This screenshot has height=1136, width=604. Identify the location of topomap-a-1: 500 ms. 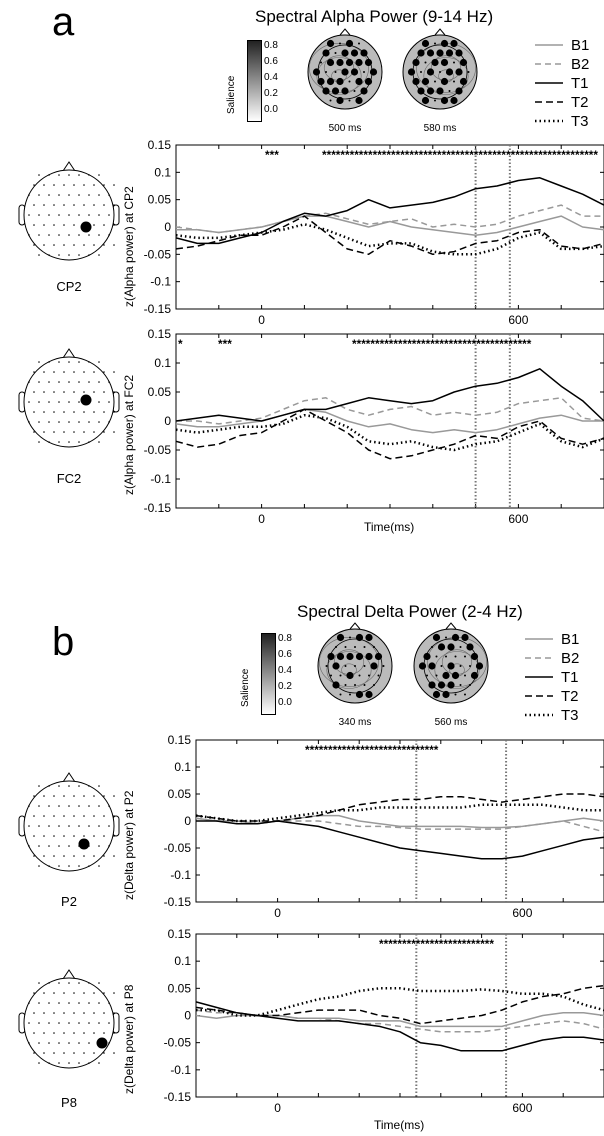
(345, 81).